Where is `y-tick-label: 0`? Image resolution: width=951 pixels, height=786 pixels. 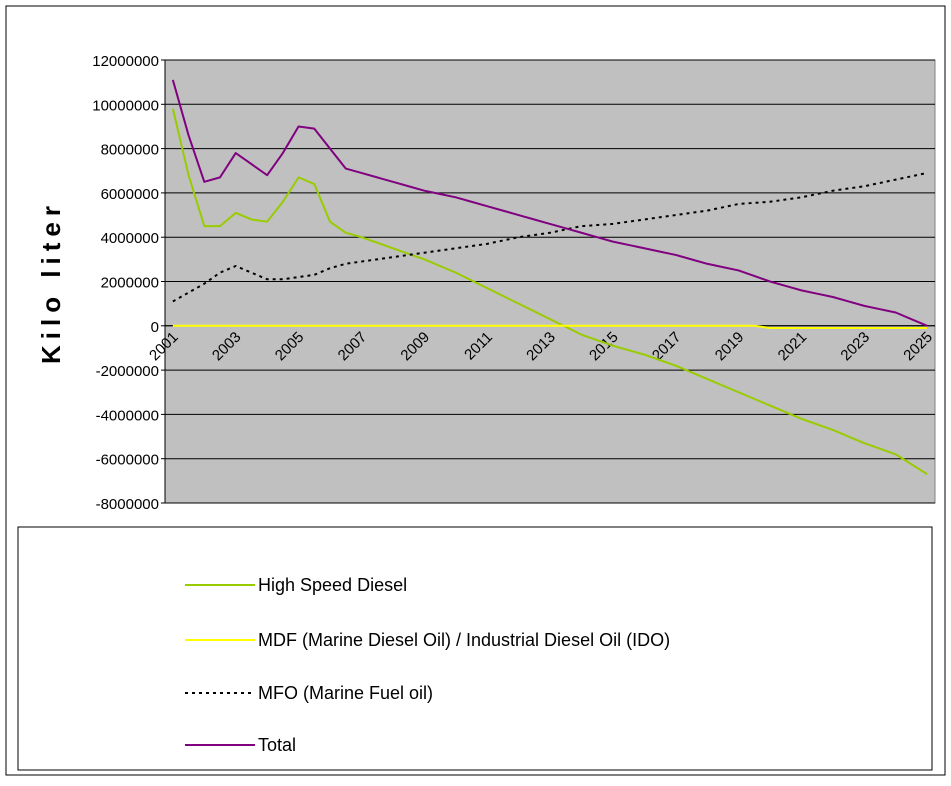 y-tick-label: 0 is located at coordinates (155, 327).